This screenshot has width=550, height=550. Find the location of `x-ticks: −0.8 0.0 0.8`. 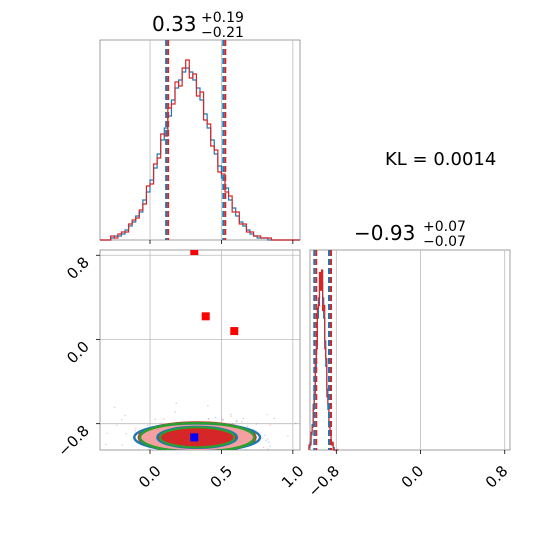

x-ticks: −0.8 0.0 0.8 is located at coordinates (408, 475).